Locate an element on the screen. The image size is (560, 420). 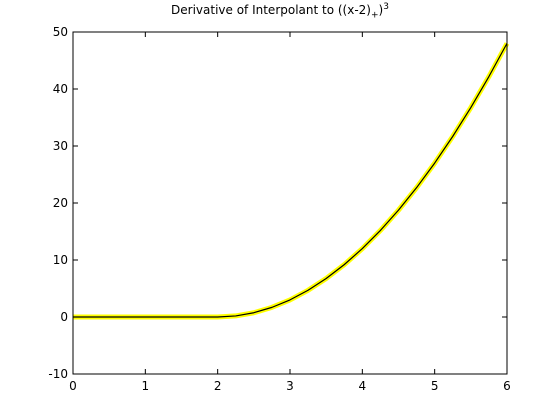
x-tick-label: 4 is located at coordinates (363, 386).